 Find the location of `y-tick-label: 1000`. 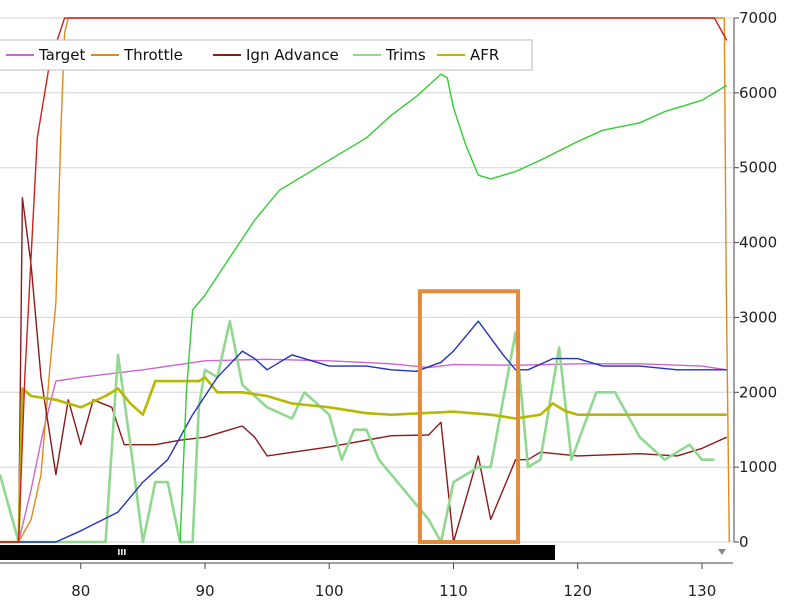

y-tick-label: 1000 is located at coordinates (758, 467).